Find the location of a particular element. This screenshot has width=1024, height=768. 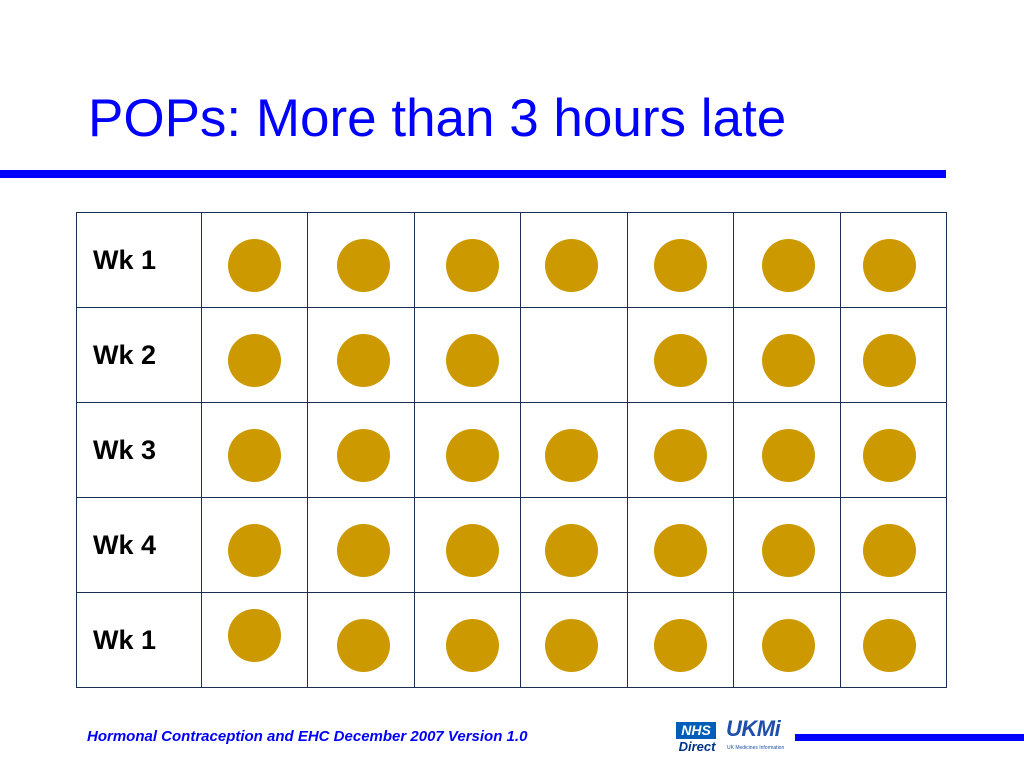

week-label: Wk 4 is located at coordinates (139, 545).